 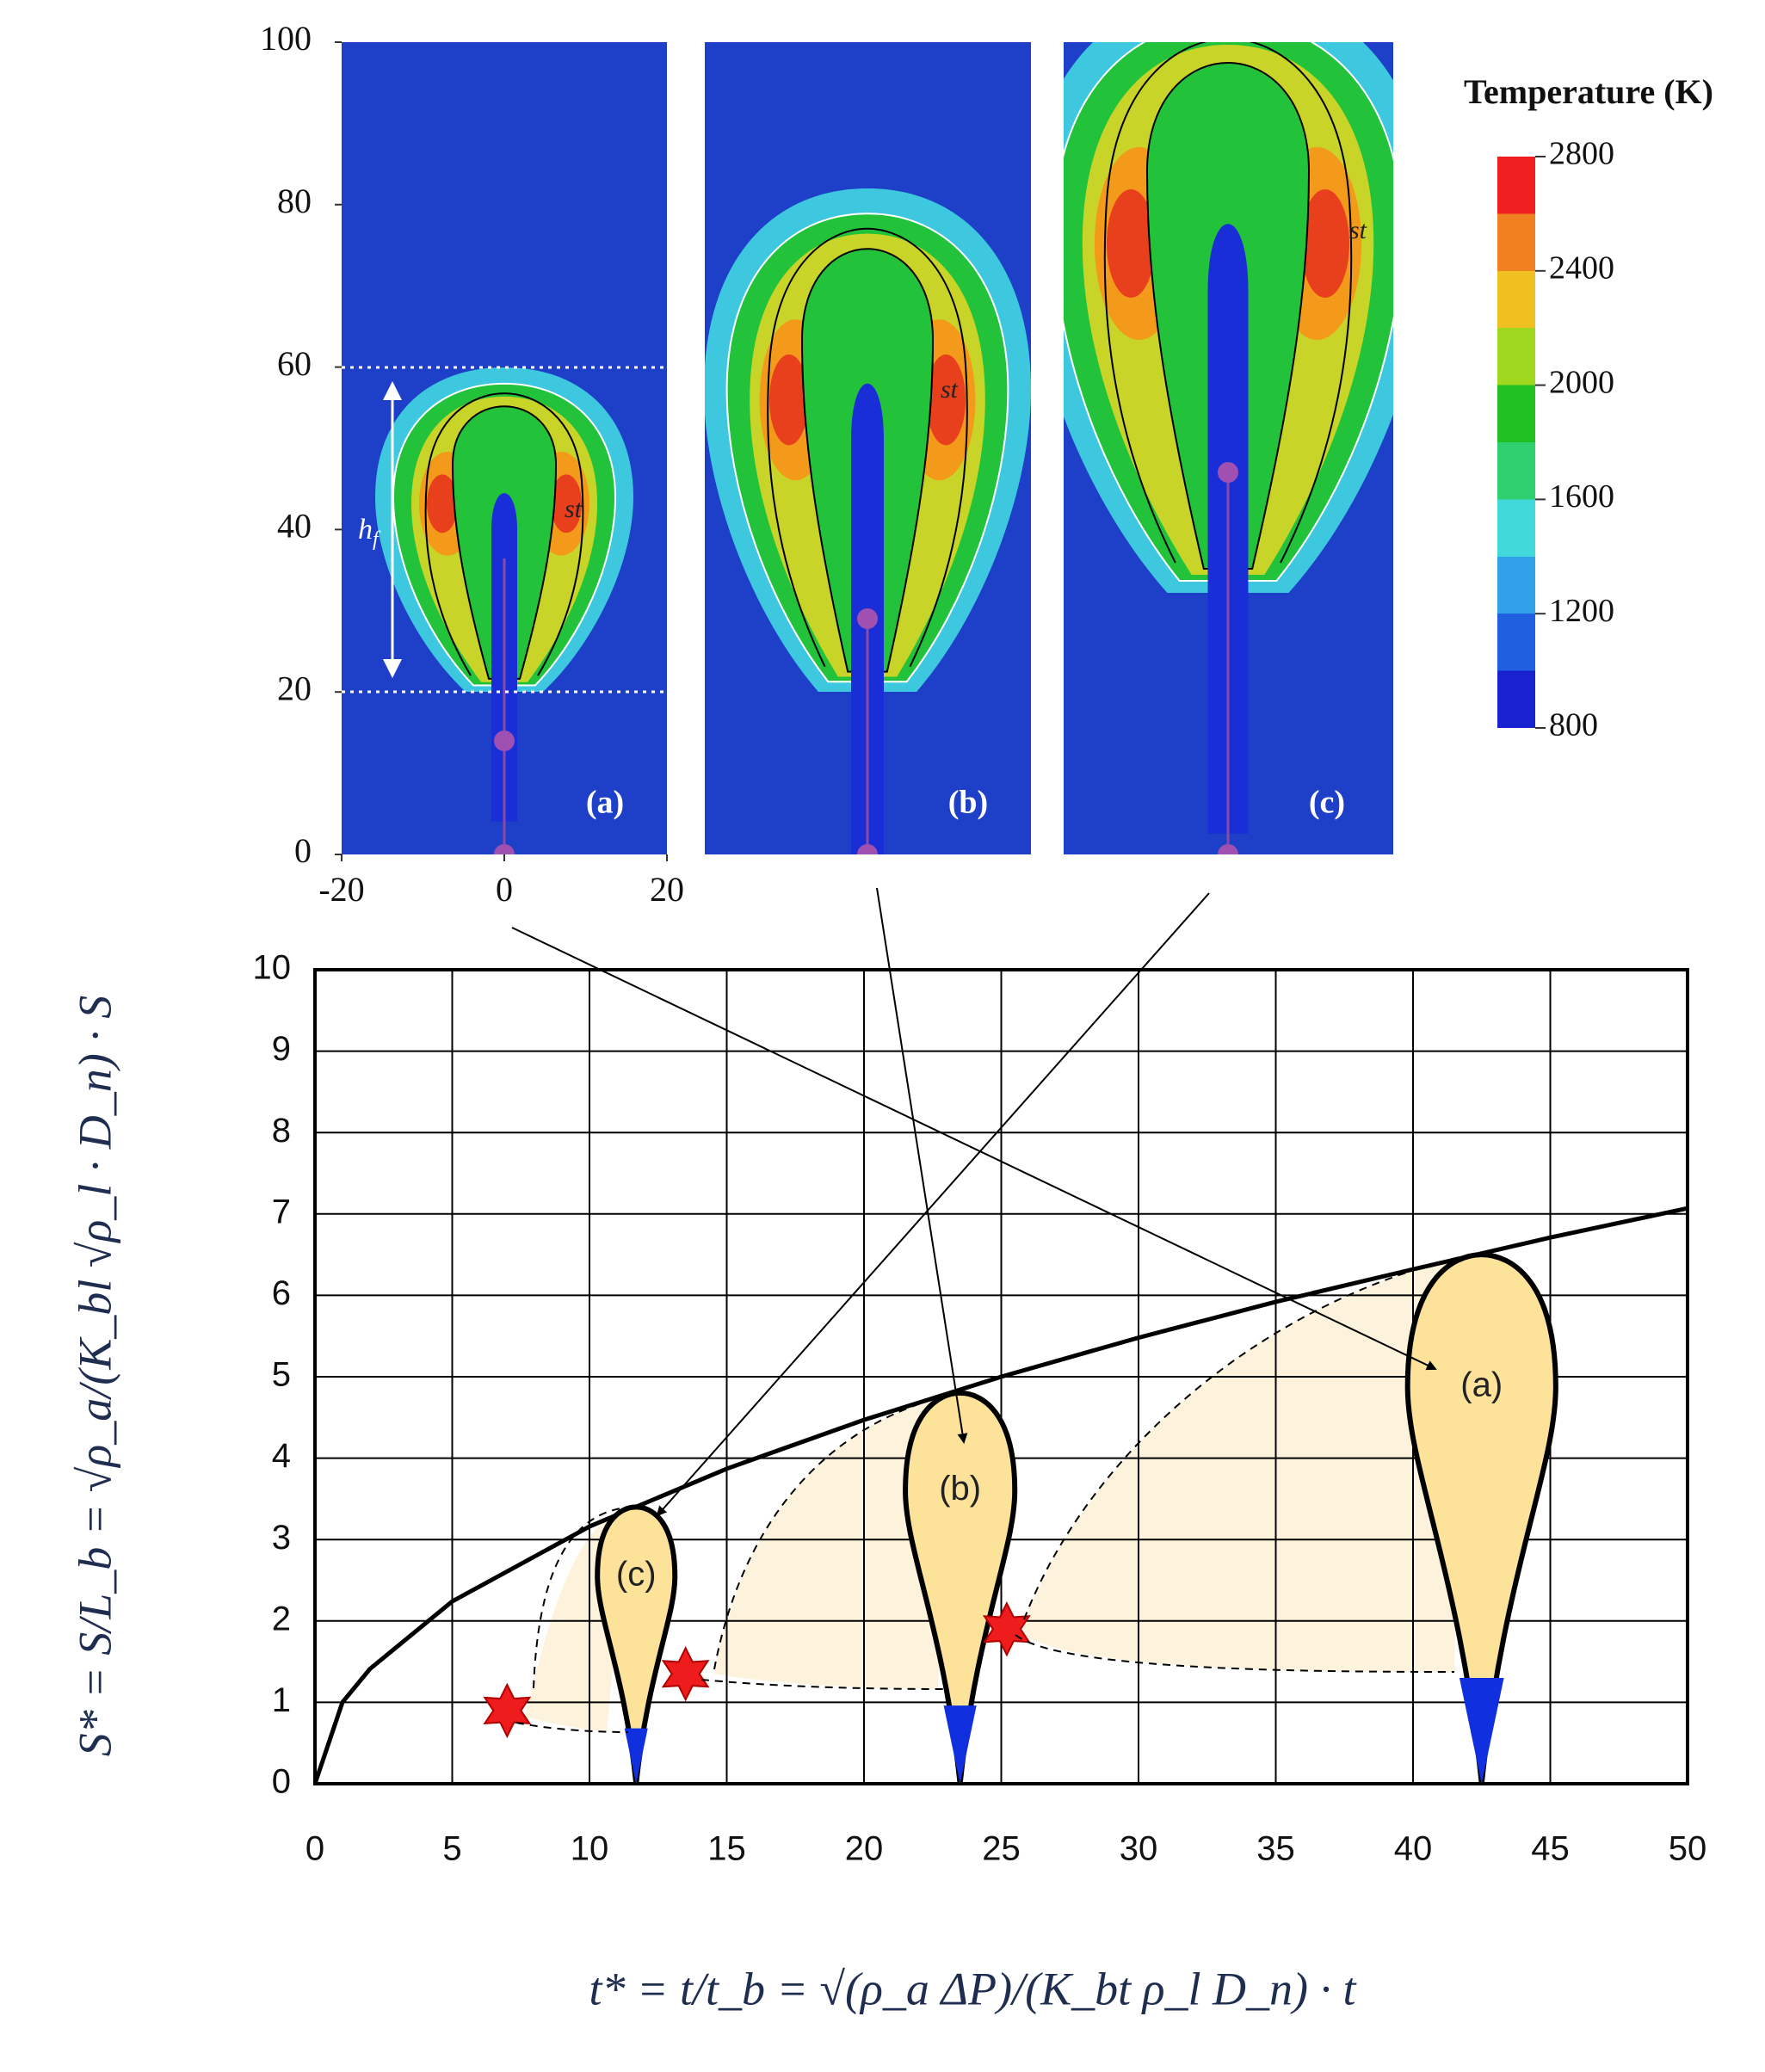 I want to click on colorbar-tick-label: 1200, so click(x=1581, y=611).